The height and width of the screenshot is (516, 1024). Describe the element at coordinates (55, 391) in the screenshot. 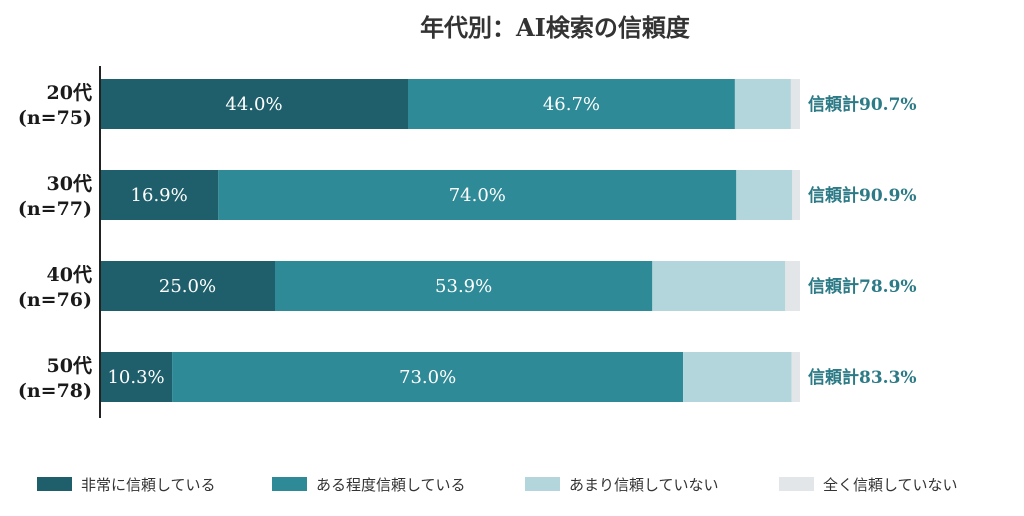

I see `y-tick-sample-size: (n=78)` at that location.